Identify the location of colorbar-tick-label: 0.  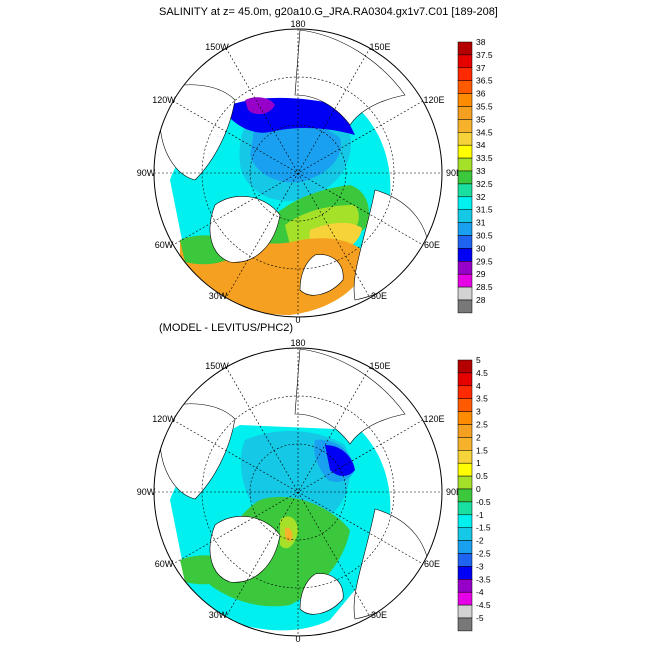
(478, 489).